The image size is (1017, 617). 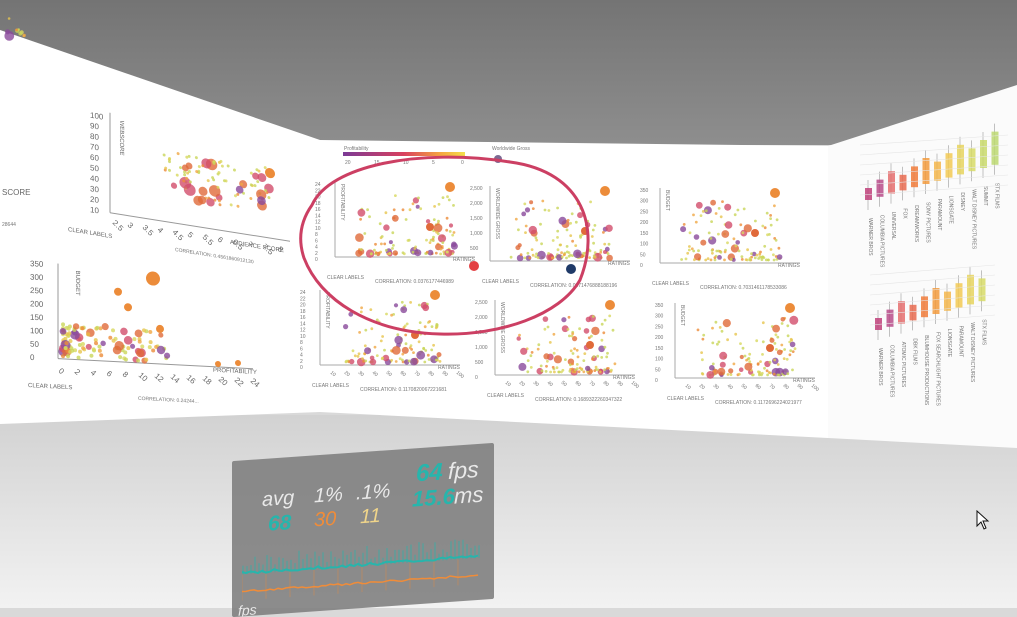 I want to click on y-tick-label: 300, so click(x=644, y=202).